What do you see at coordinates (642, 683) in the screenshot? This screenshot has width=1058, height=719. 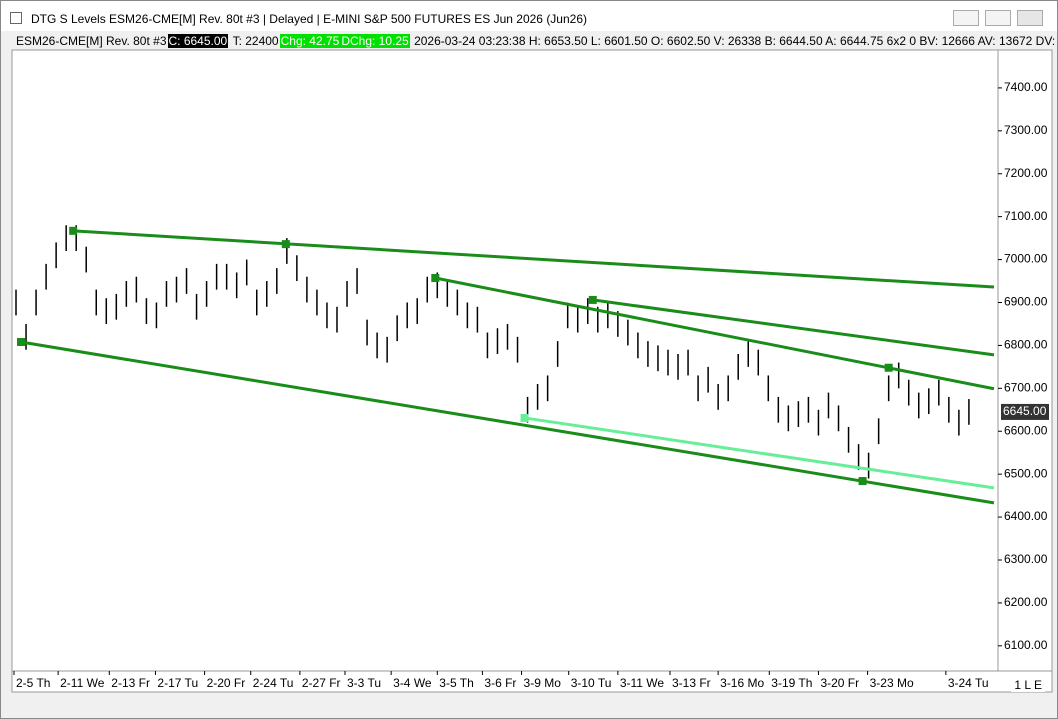 I see `x-tick-label: 3-11 We` at bounding box center [642, 683].